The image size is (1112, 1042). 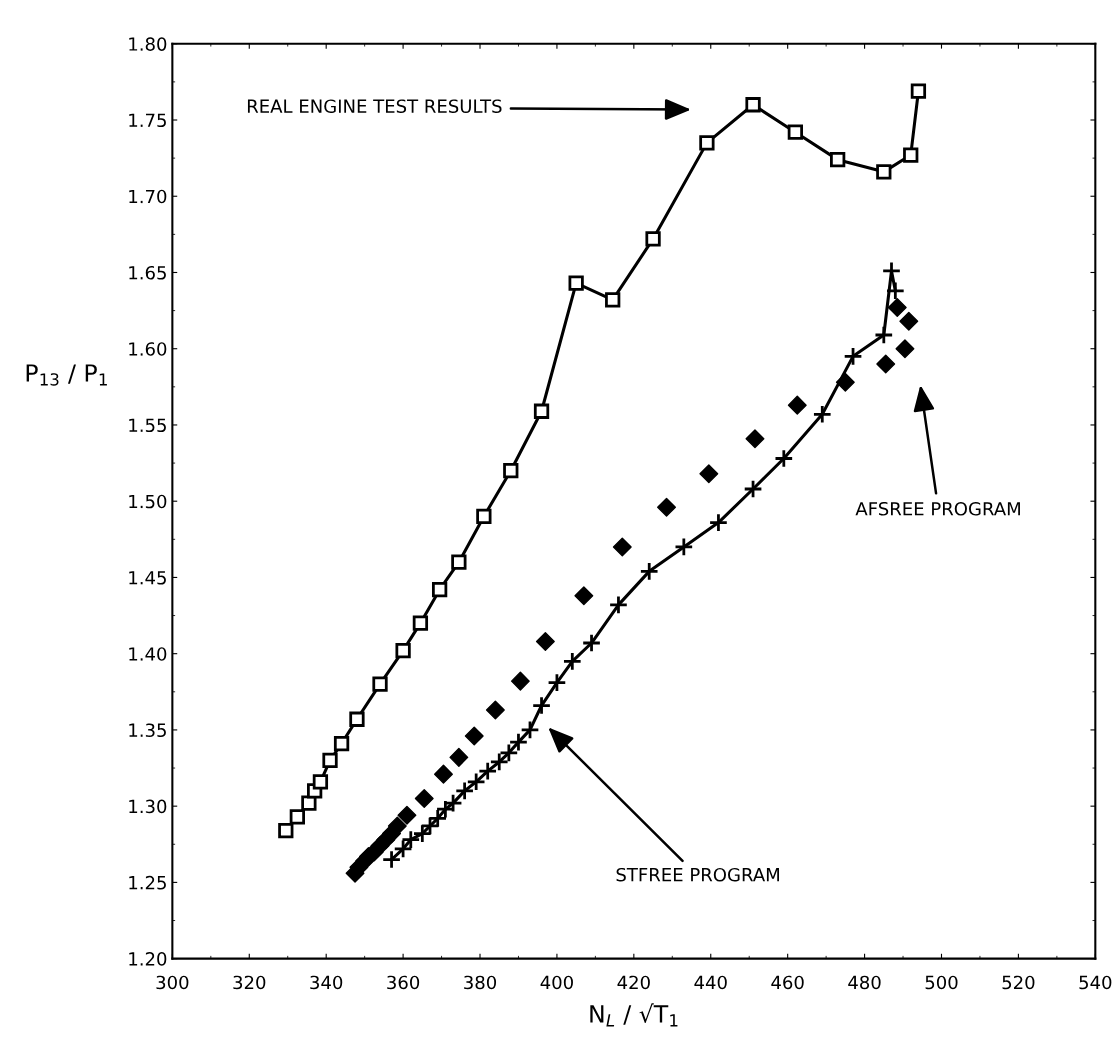 What do you see at coordinates (148, 44) in the screenshot?
I see `y-tick-label: 1.80` at bounding box center [148, 44].